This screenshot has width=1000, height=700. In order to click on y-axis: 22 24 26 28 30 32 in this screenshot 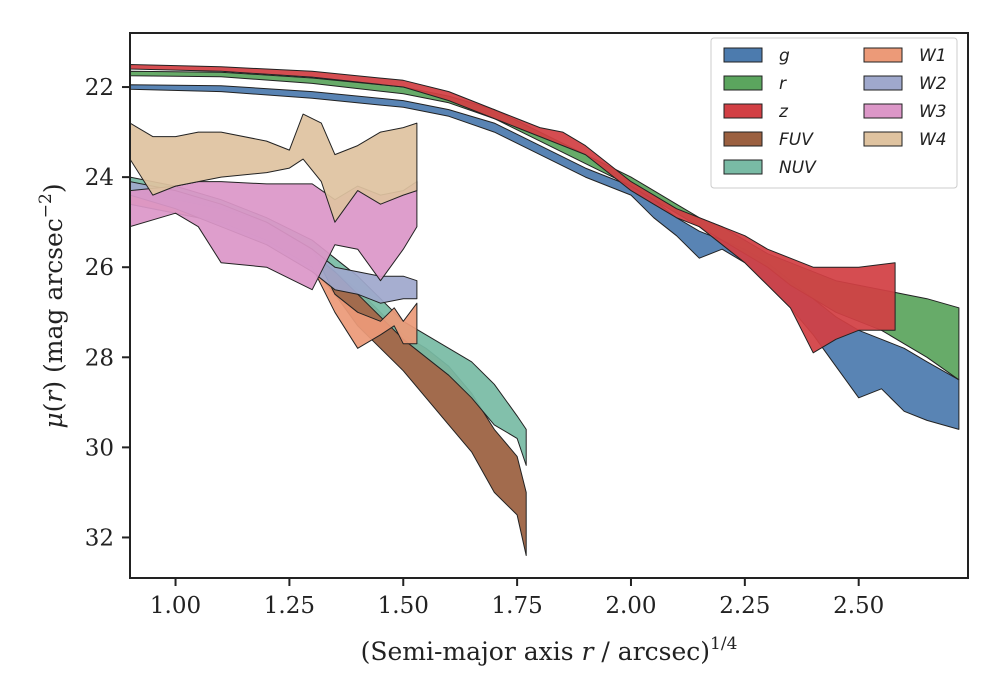, I will do `click(107, 313)`.